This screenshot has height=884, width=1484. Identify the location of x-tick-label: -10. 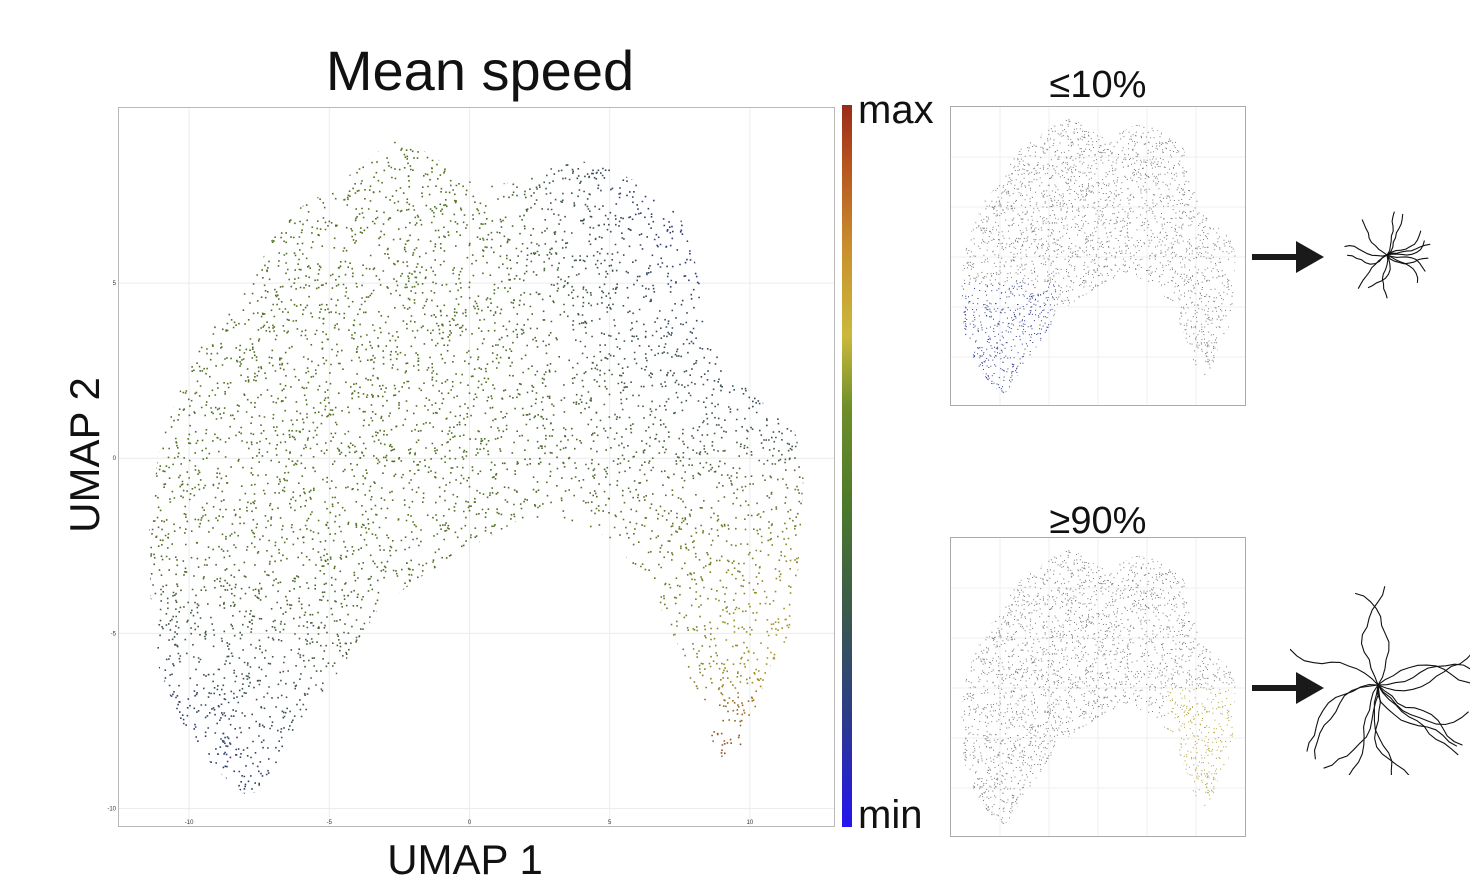
(189, 823).